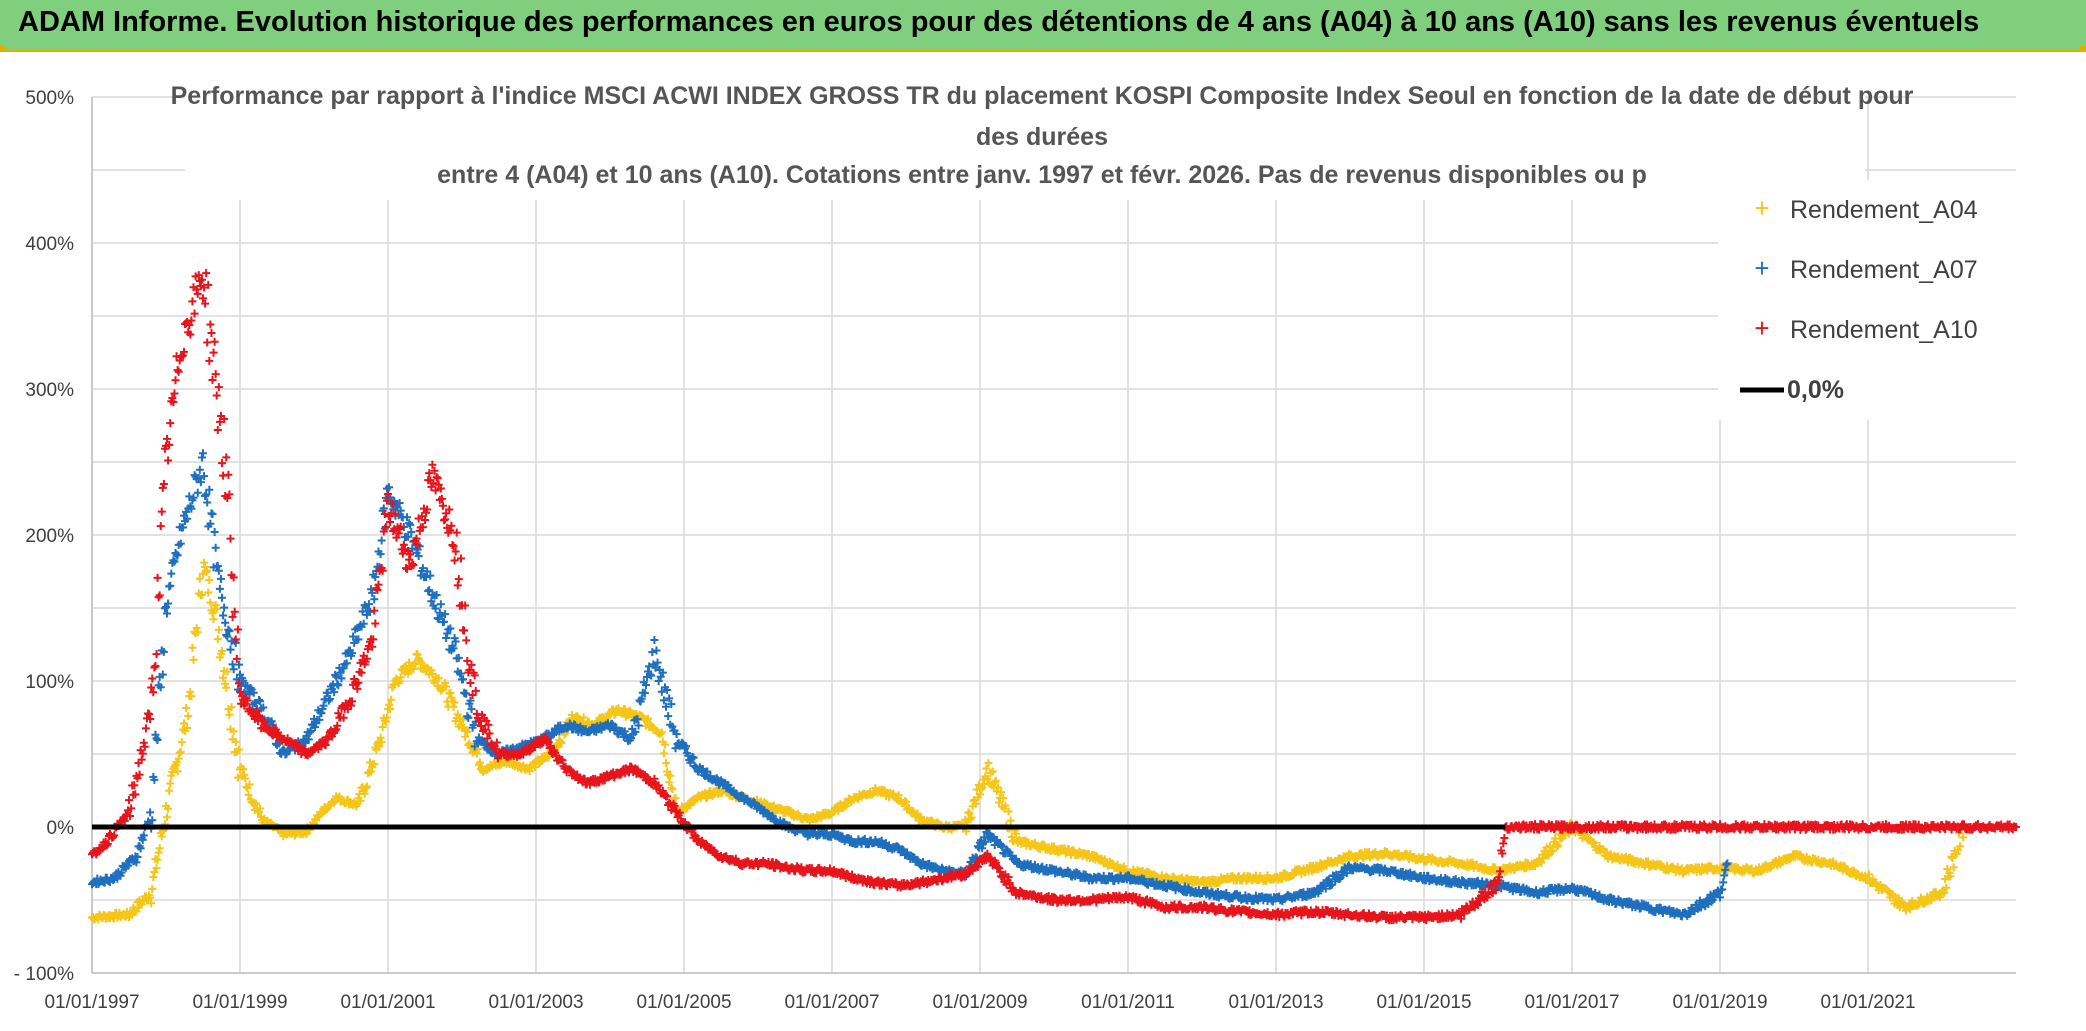 The width and height of the screenshot is (2086, 1031). What do you see at coordinates (1128, 1002) in the screenshot?
I see `x-tick-label: 01/01/2011` at bounding box center [1128, 1002].